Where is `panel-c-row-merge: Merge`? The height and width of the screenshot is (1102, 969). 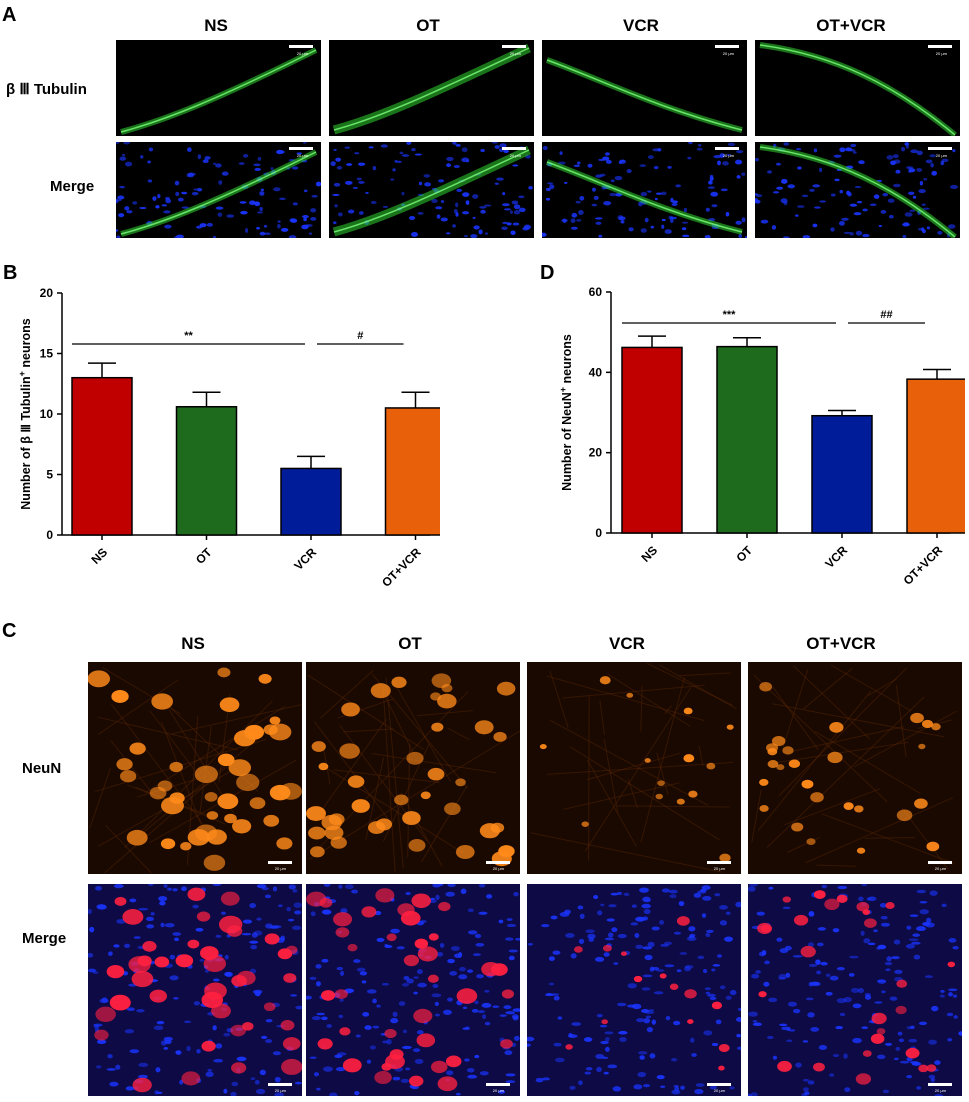 panel-c-row-merge: Merge is located at coordinates (44, 938).